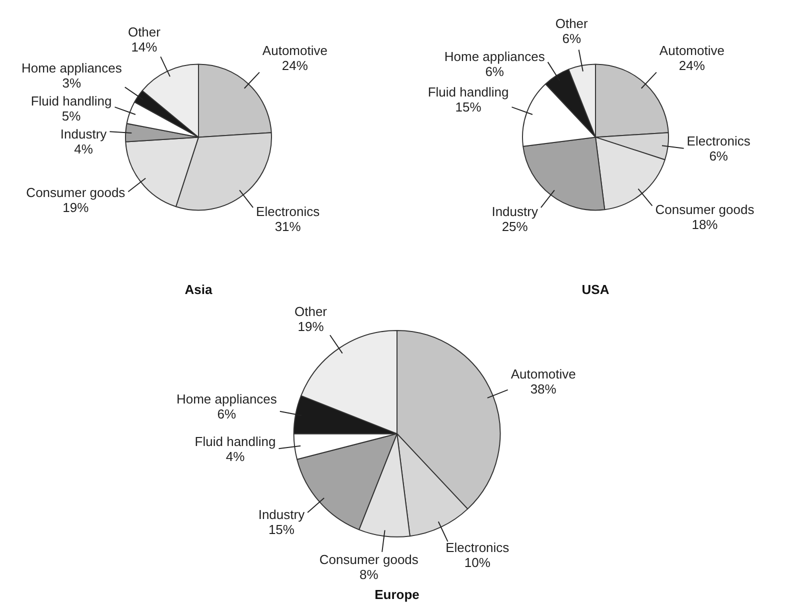 Image resolution: width=794 pixels, height=605 pixels. Describe the element at coordinates (596, 289) in the screenshot. I see `text: USA` at that location.